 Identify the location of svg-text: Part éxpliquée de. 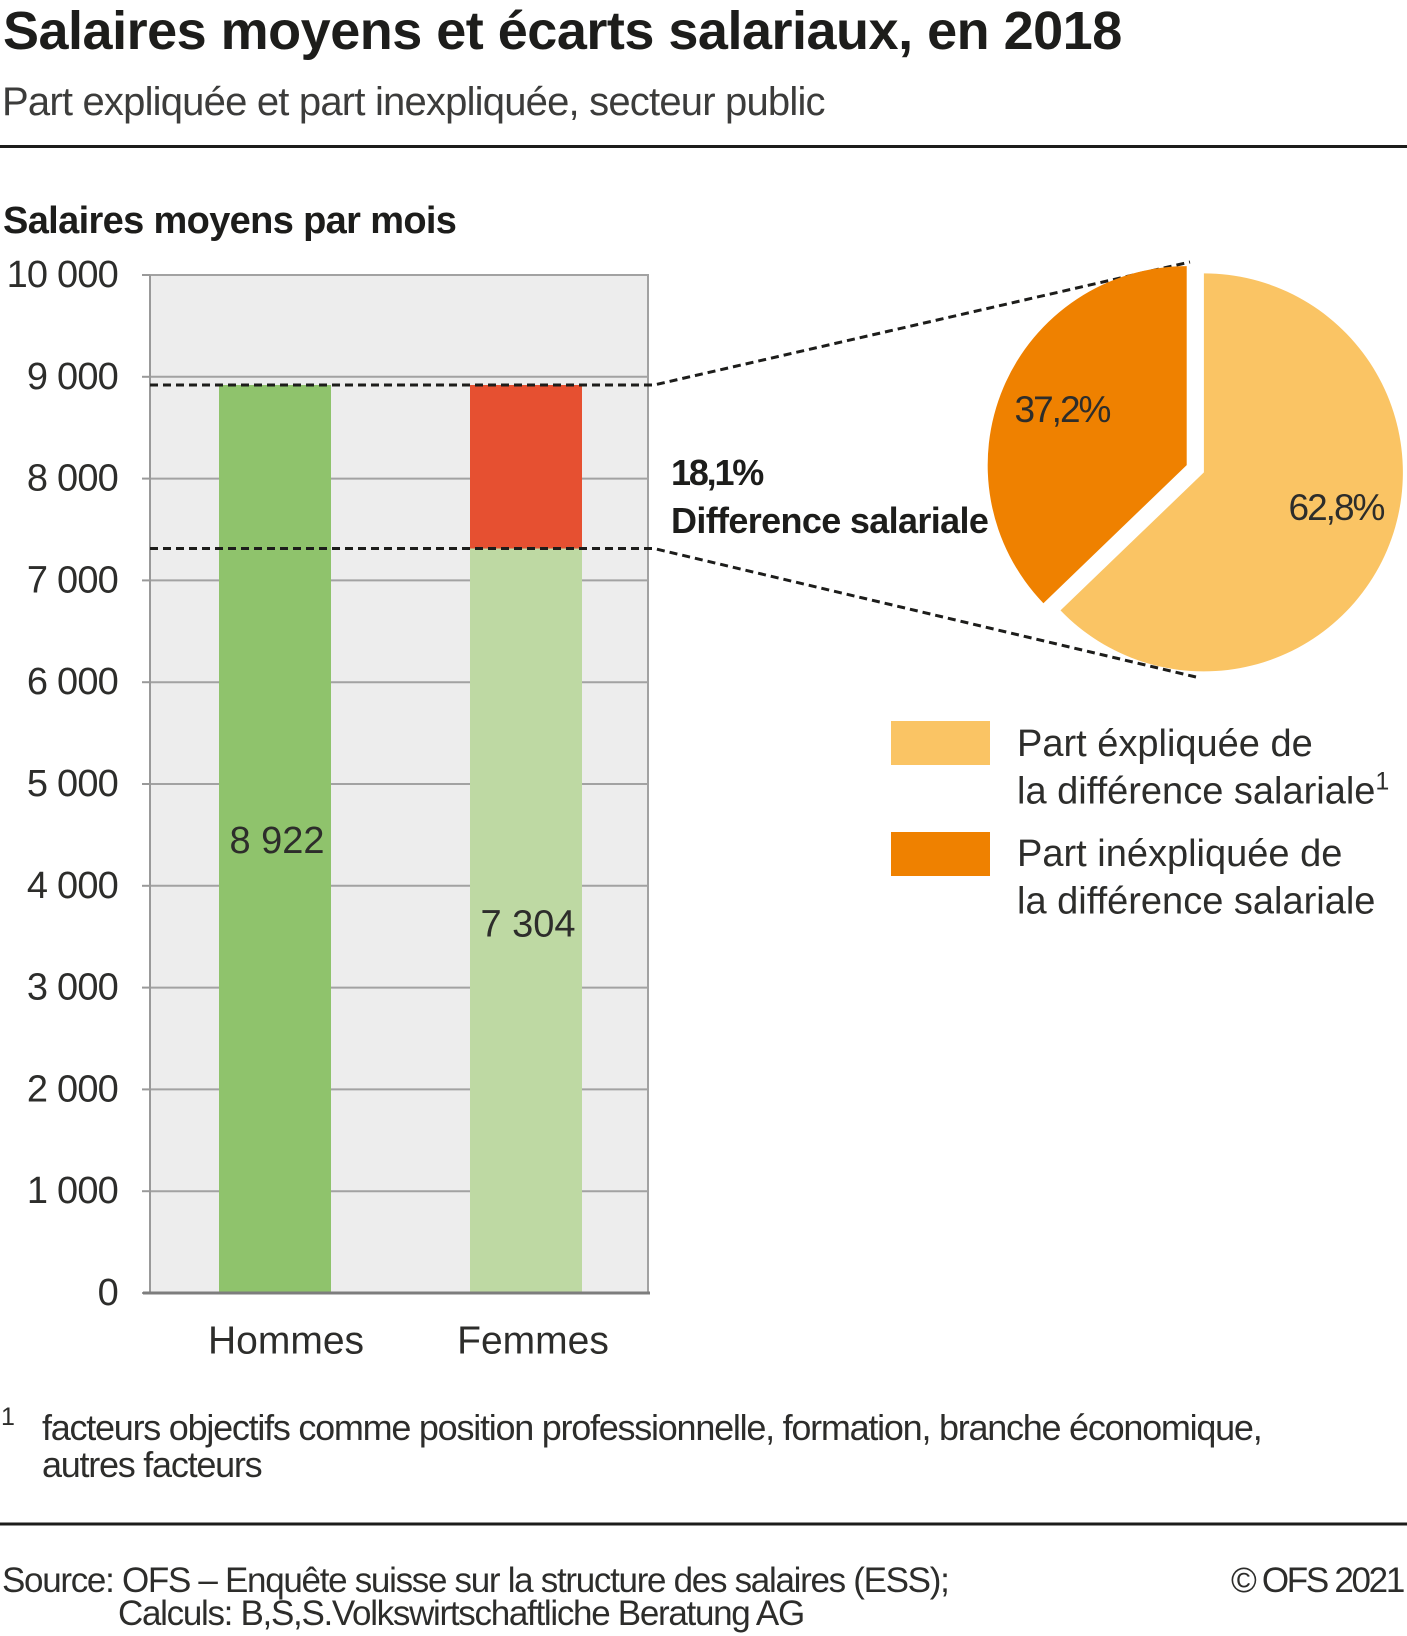
(1165, 744).